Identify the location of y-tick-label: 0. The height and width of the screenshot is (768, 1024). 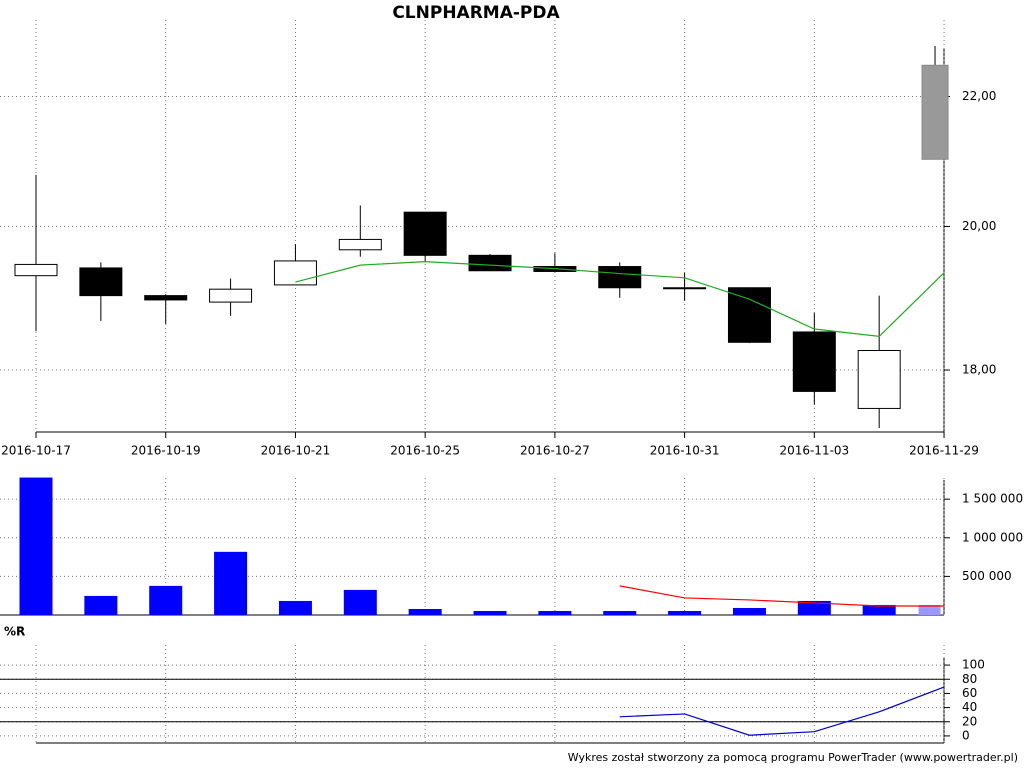
(966, 735).